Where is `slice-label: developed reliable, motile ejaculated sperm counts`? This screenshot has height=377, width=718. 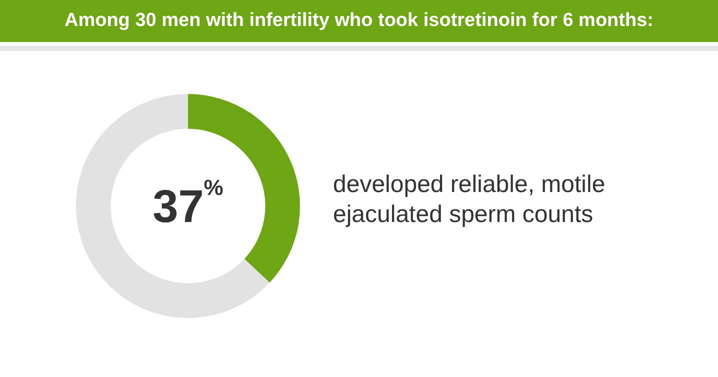
slice-label: developed reliable, motile ejaculated sperm counts is located at coordinates (469, 200).